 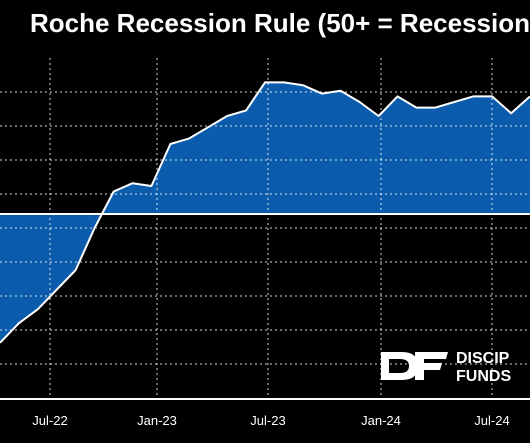 I want to click on chart-title: Roche Recession Rule (50+ = Recession), so click(x=280, y=23).